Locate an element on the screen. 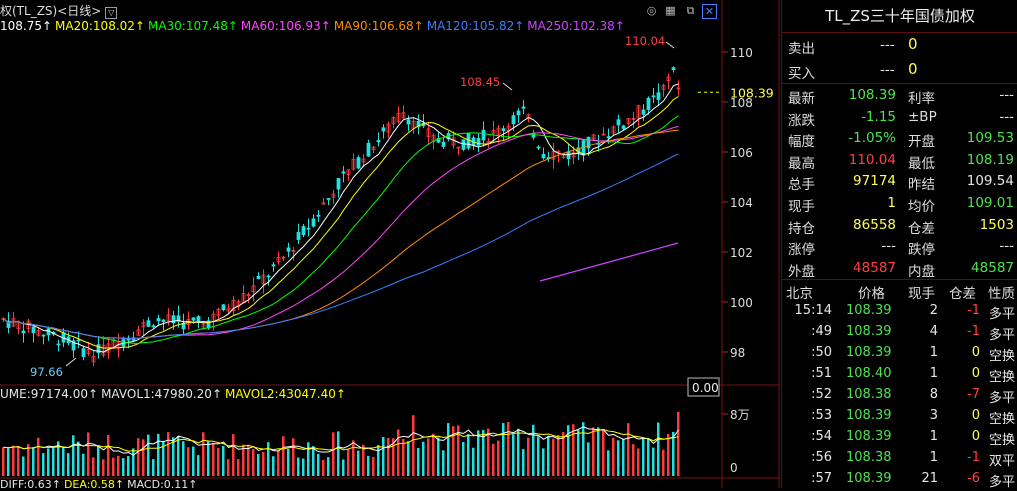 This screenshot has height=491, width=1017. value-box-text: 0.00 is located at coordinates (705, 388).